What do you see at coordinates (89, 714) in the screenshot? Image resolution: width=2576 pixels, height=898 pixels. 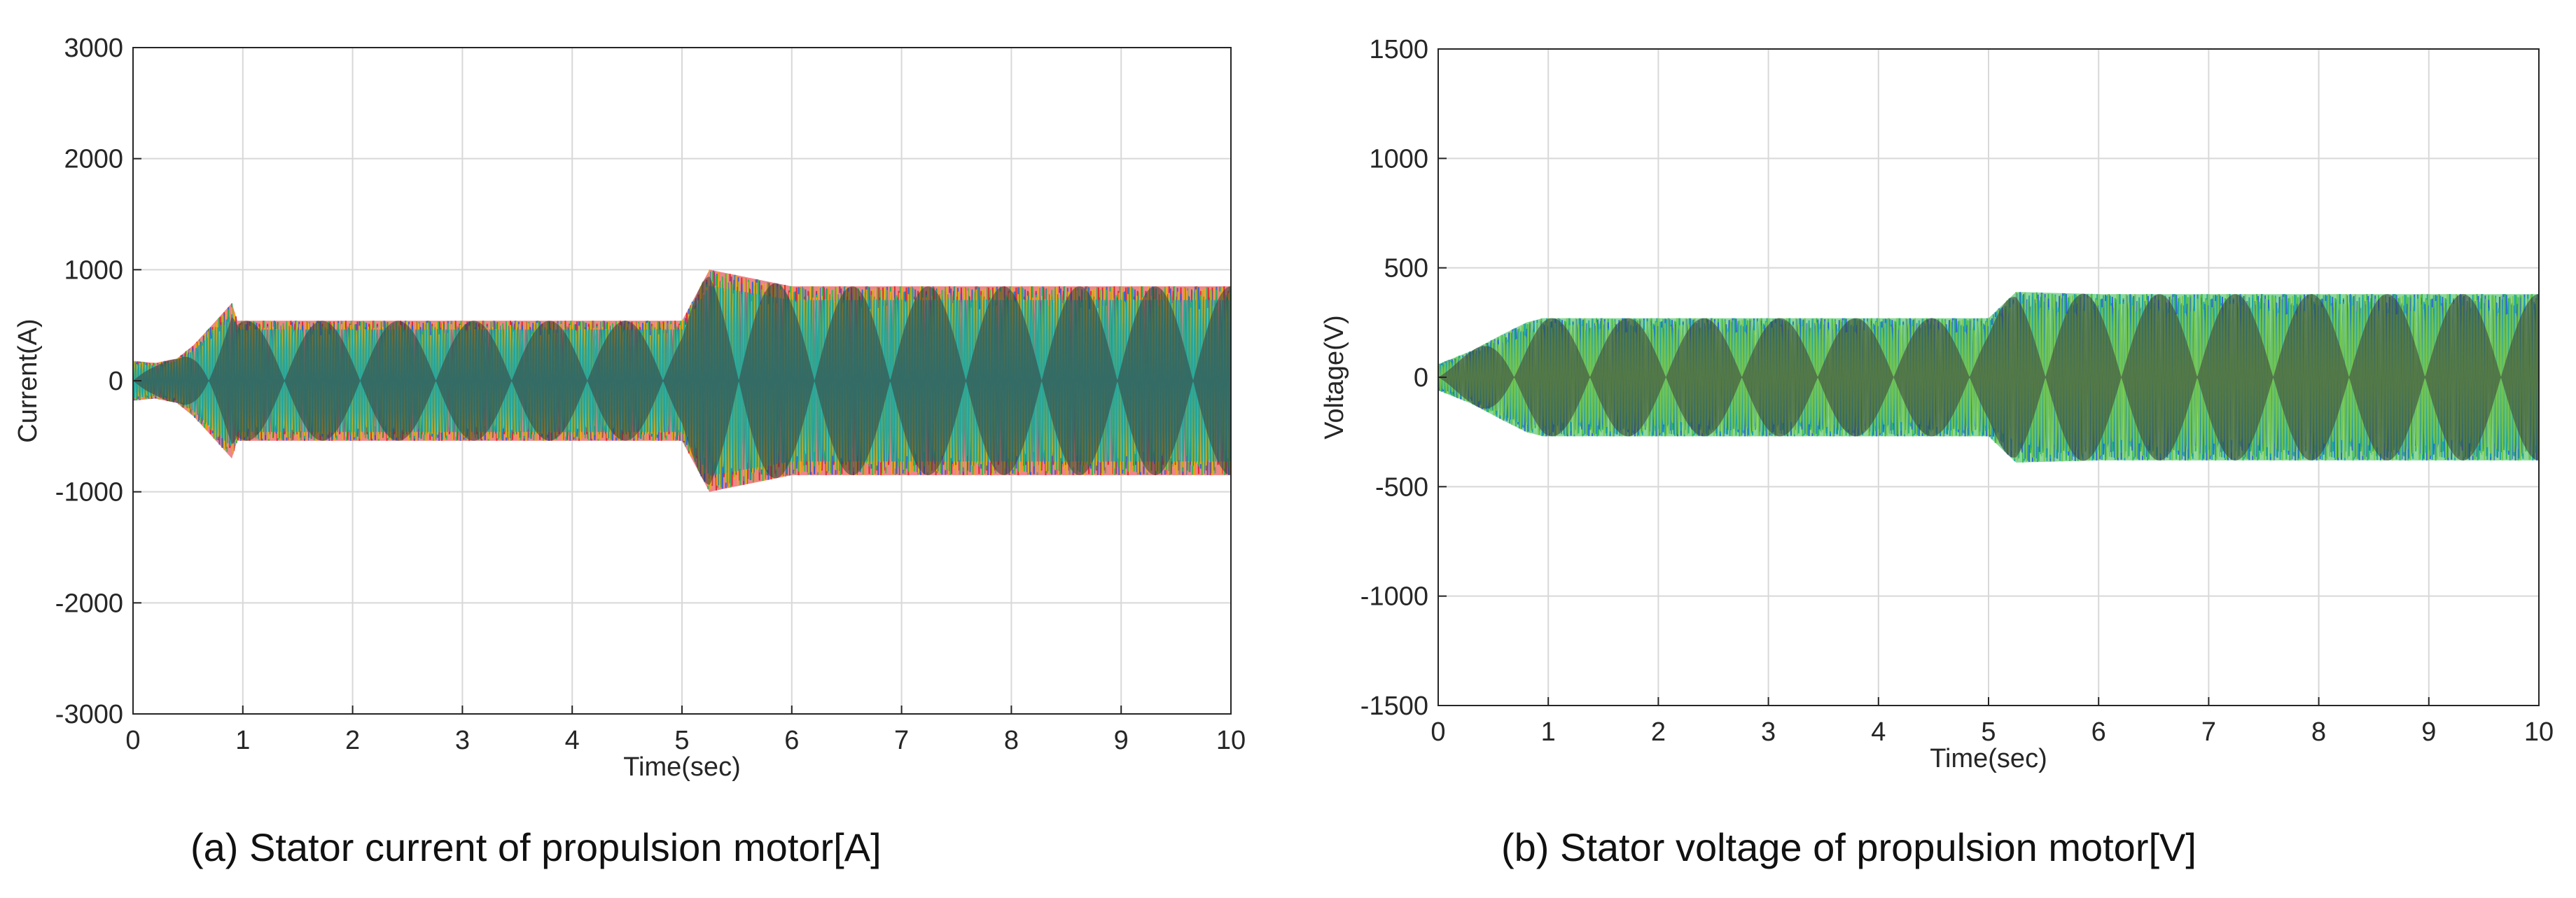 I see `y-tick-label: -3000` at bounding box center [89, 714].